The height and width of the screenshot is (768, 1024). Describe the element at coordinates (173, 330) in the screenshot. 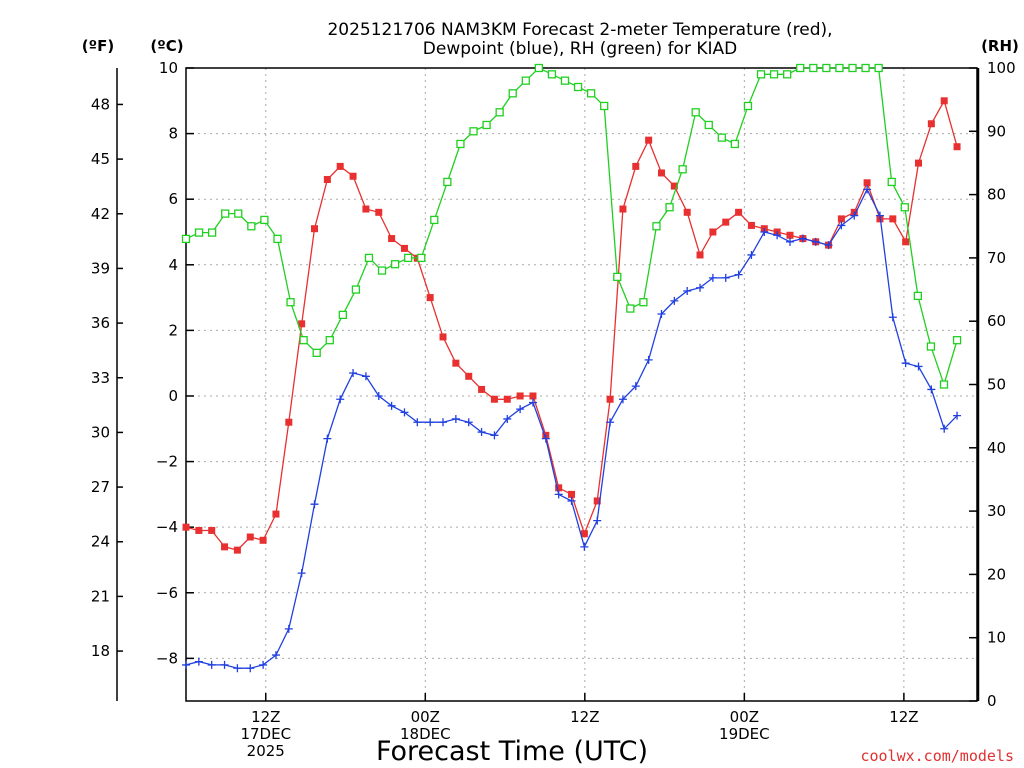

I see `celsius-tick-label: 2` at that location.